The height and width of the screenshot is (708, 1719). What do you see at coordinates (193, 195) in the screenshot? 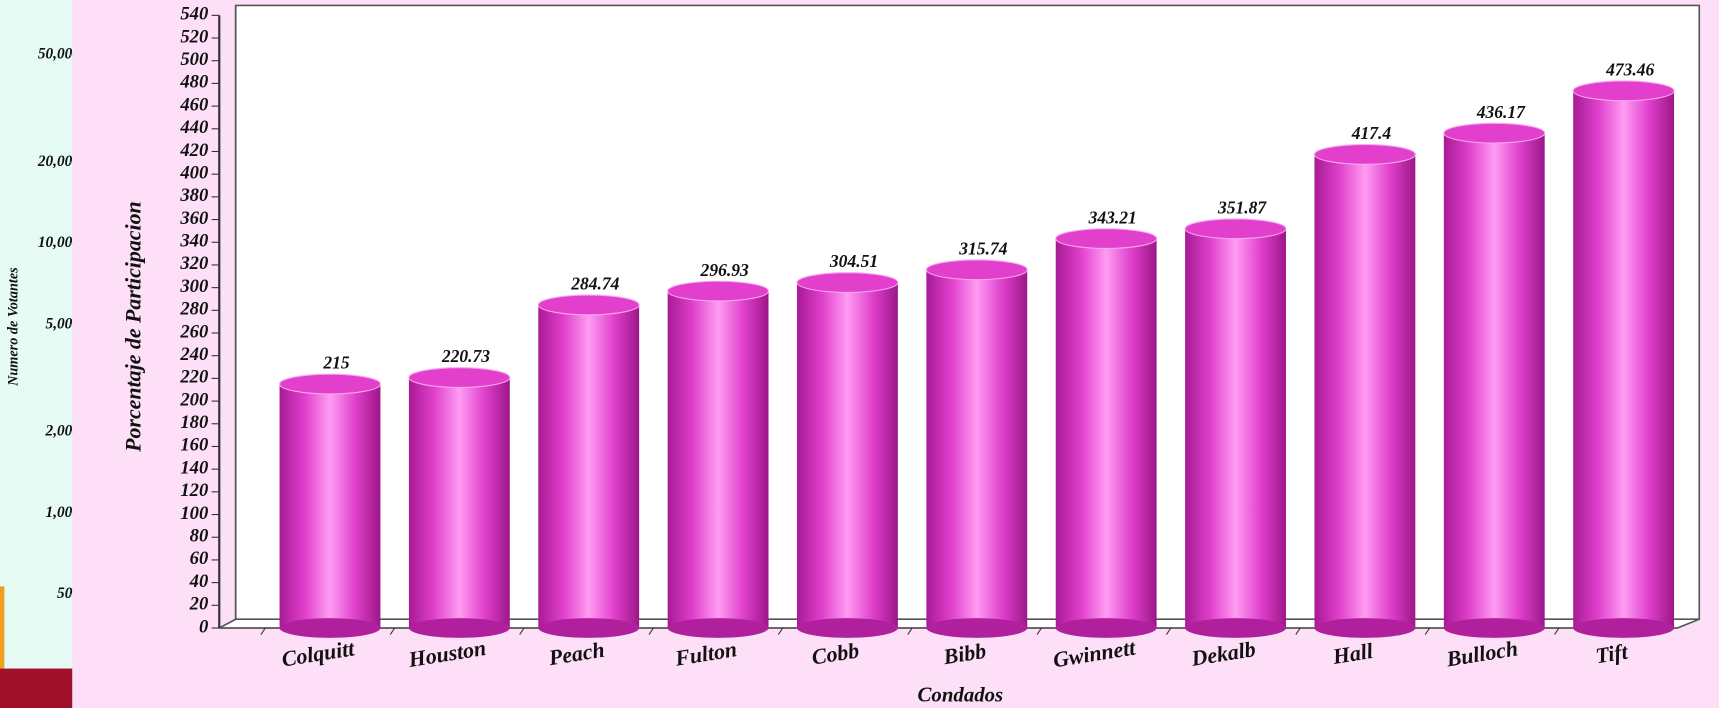
I see `y-tick-label: 380` at bounding box center [193, 195].